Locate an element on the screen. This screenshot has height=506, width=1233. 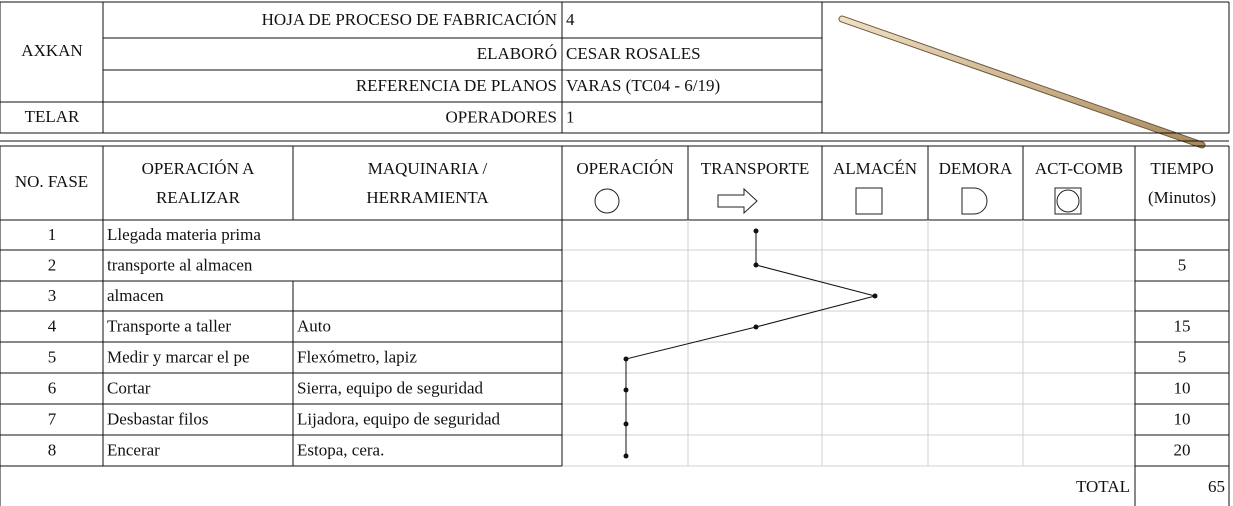
column-header: HERRAMIENTA is located at coordinates (427, 197).